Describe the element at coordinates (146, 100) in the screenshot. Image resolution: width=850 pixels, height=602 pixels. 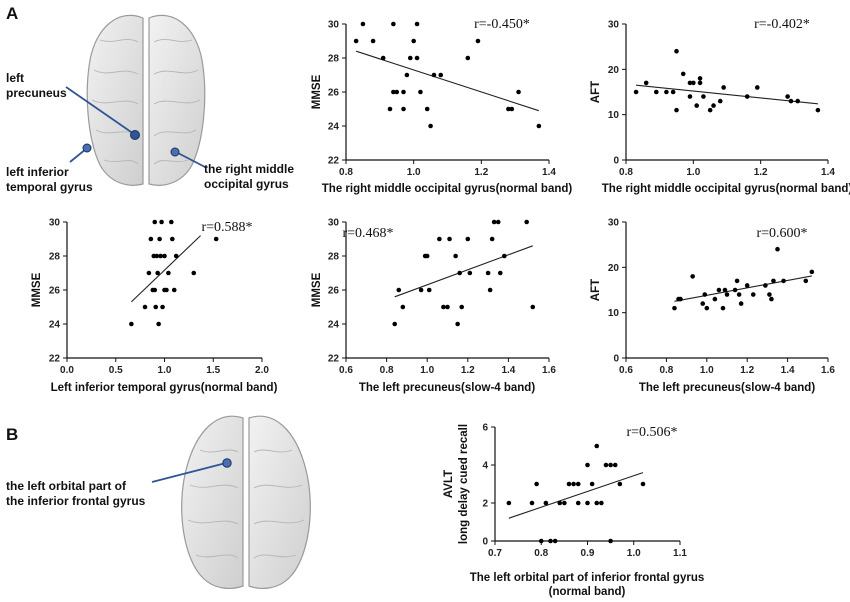
I see `brain-top-view-a` at that location.